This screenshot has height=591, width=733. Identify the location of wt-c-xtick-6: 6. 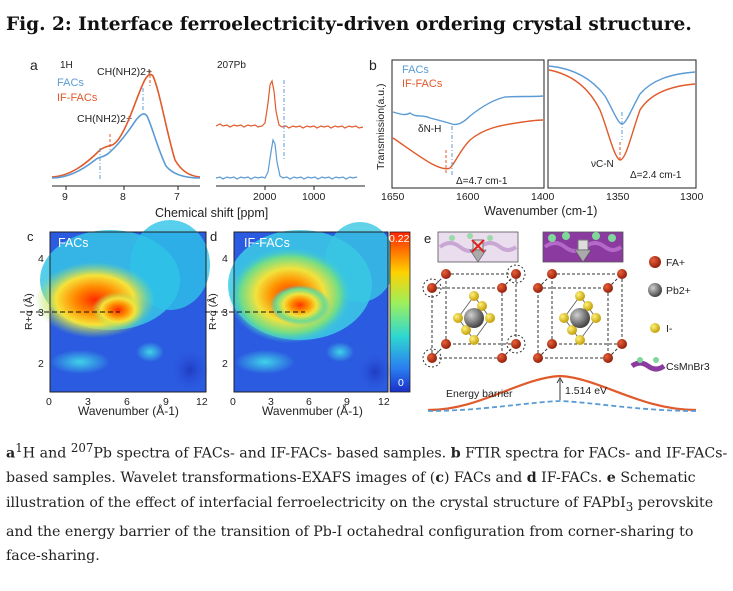
(127, 402).